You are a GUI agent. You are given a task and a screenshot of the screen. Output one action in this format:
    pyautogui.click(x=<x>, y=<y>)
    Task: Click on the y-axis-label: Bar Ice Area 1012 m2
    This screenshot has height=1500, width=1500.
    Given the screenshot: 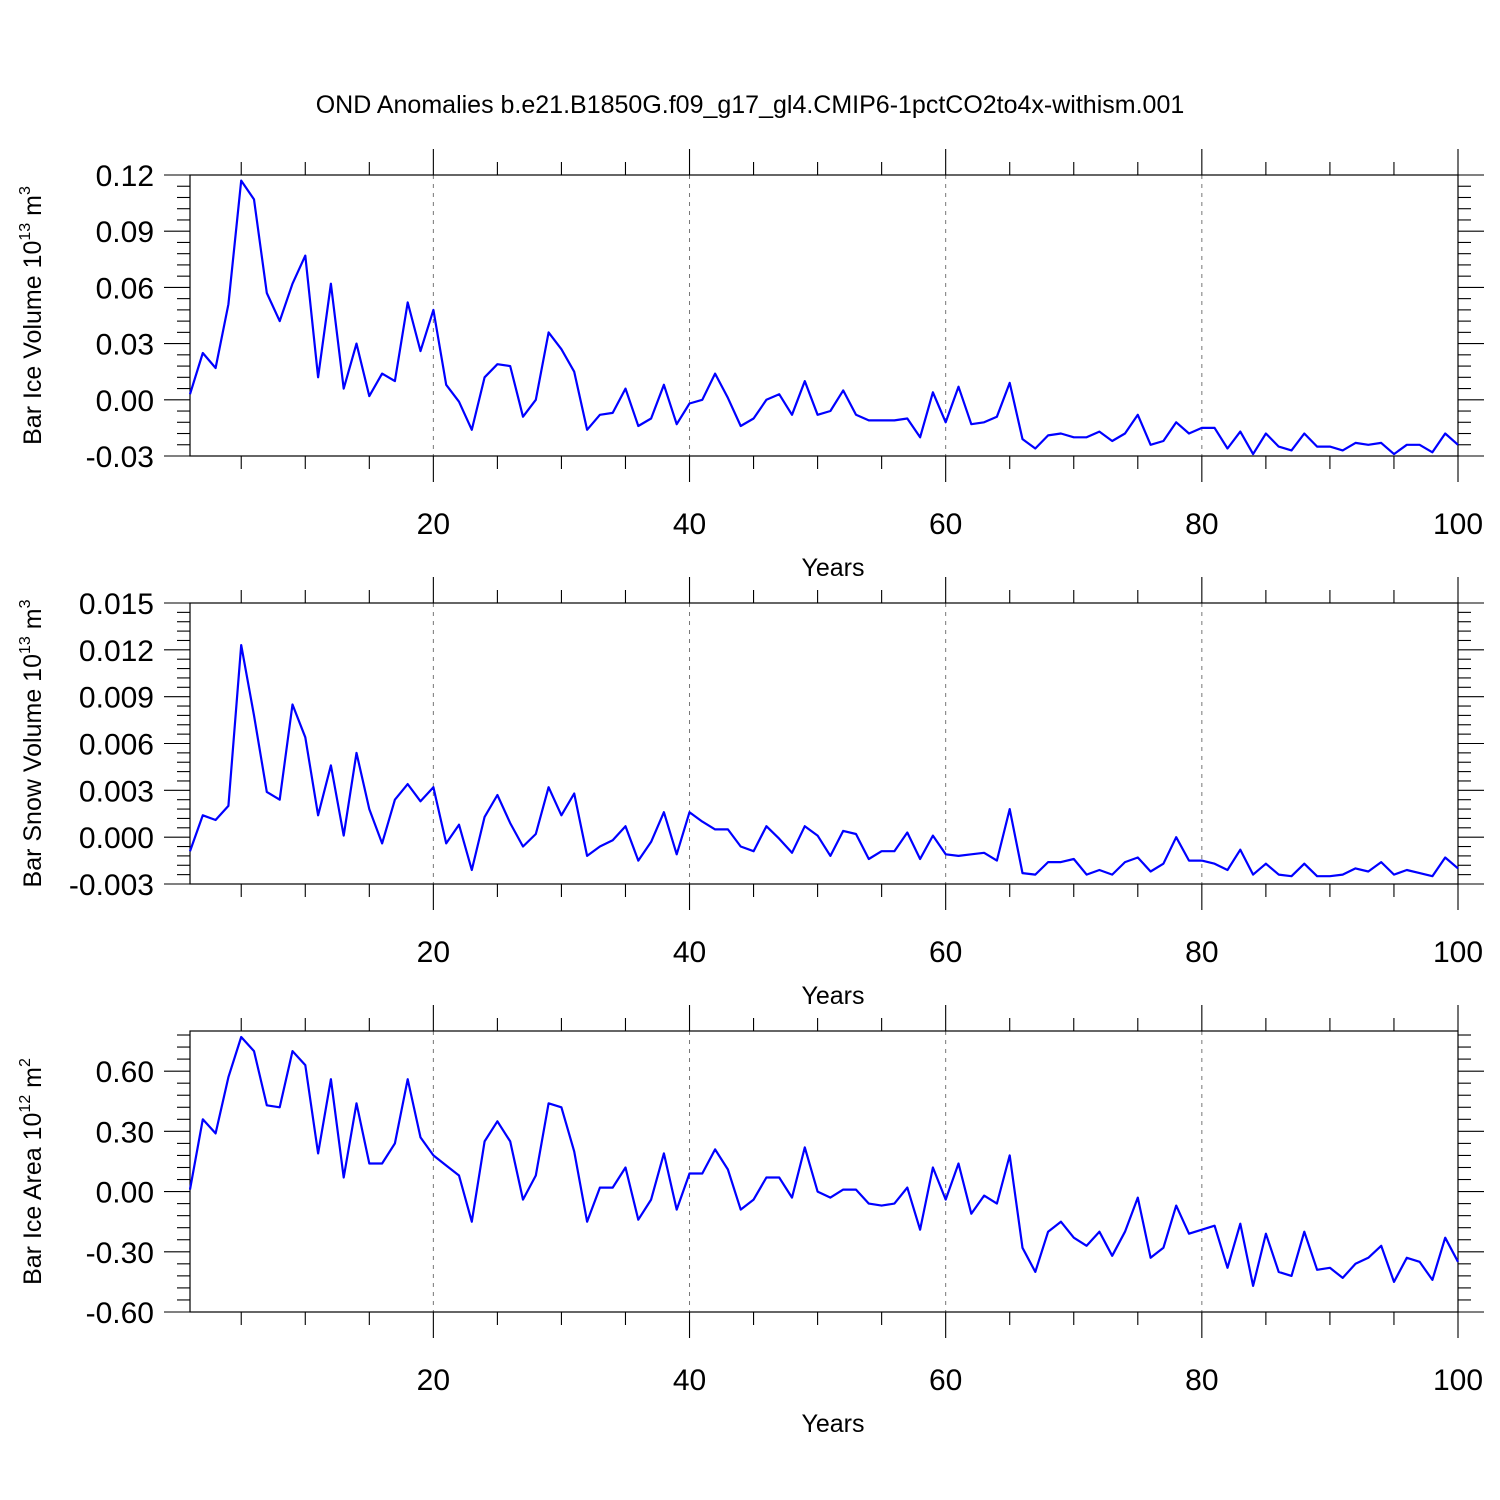 What is the action you would take?
    pyautogui.click(x=32, y=1171)
    